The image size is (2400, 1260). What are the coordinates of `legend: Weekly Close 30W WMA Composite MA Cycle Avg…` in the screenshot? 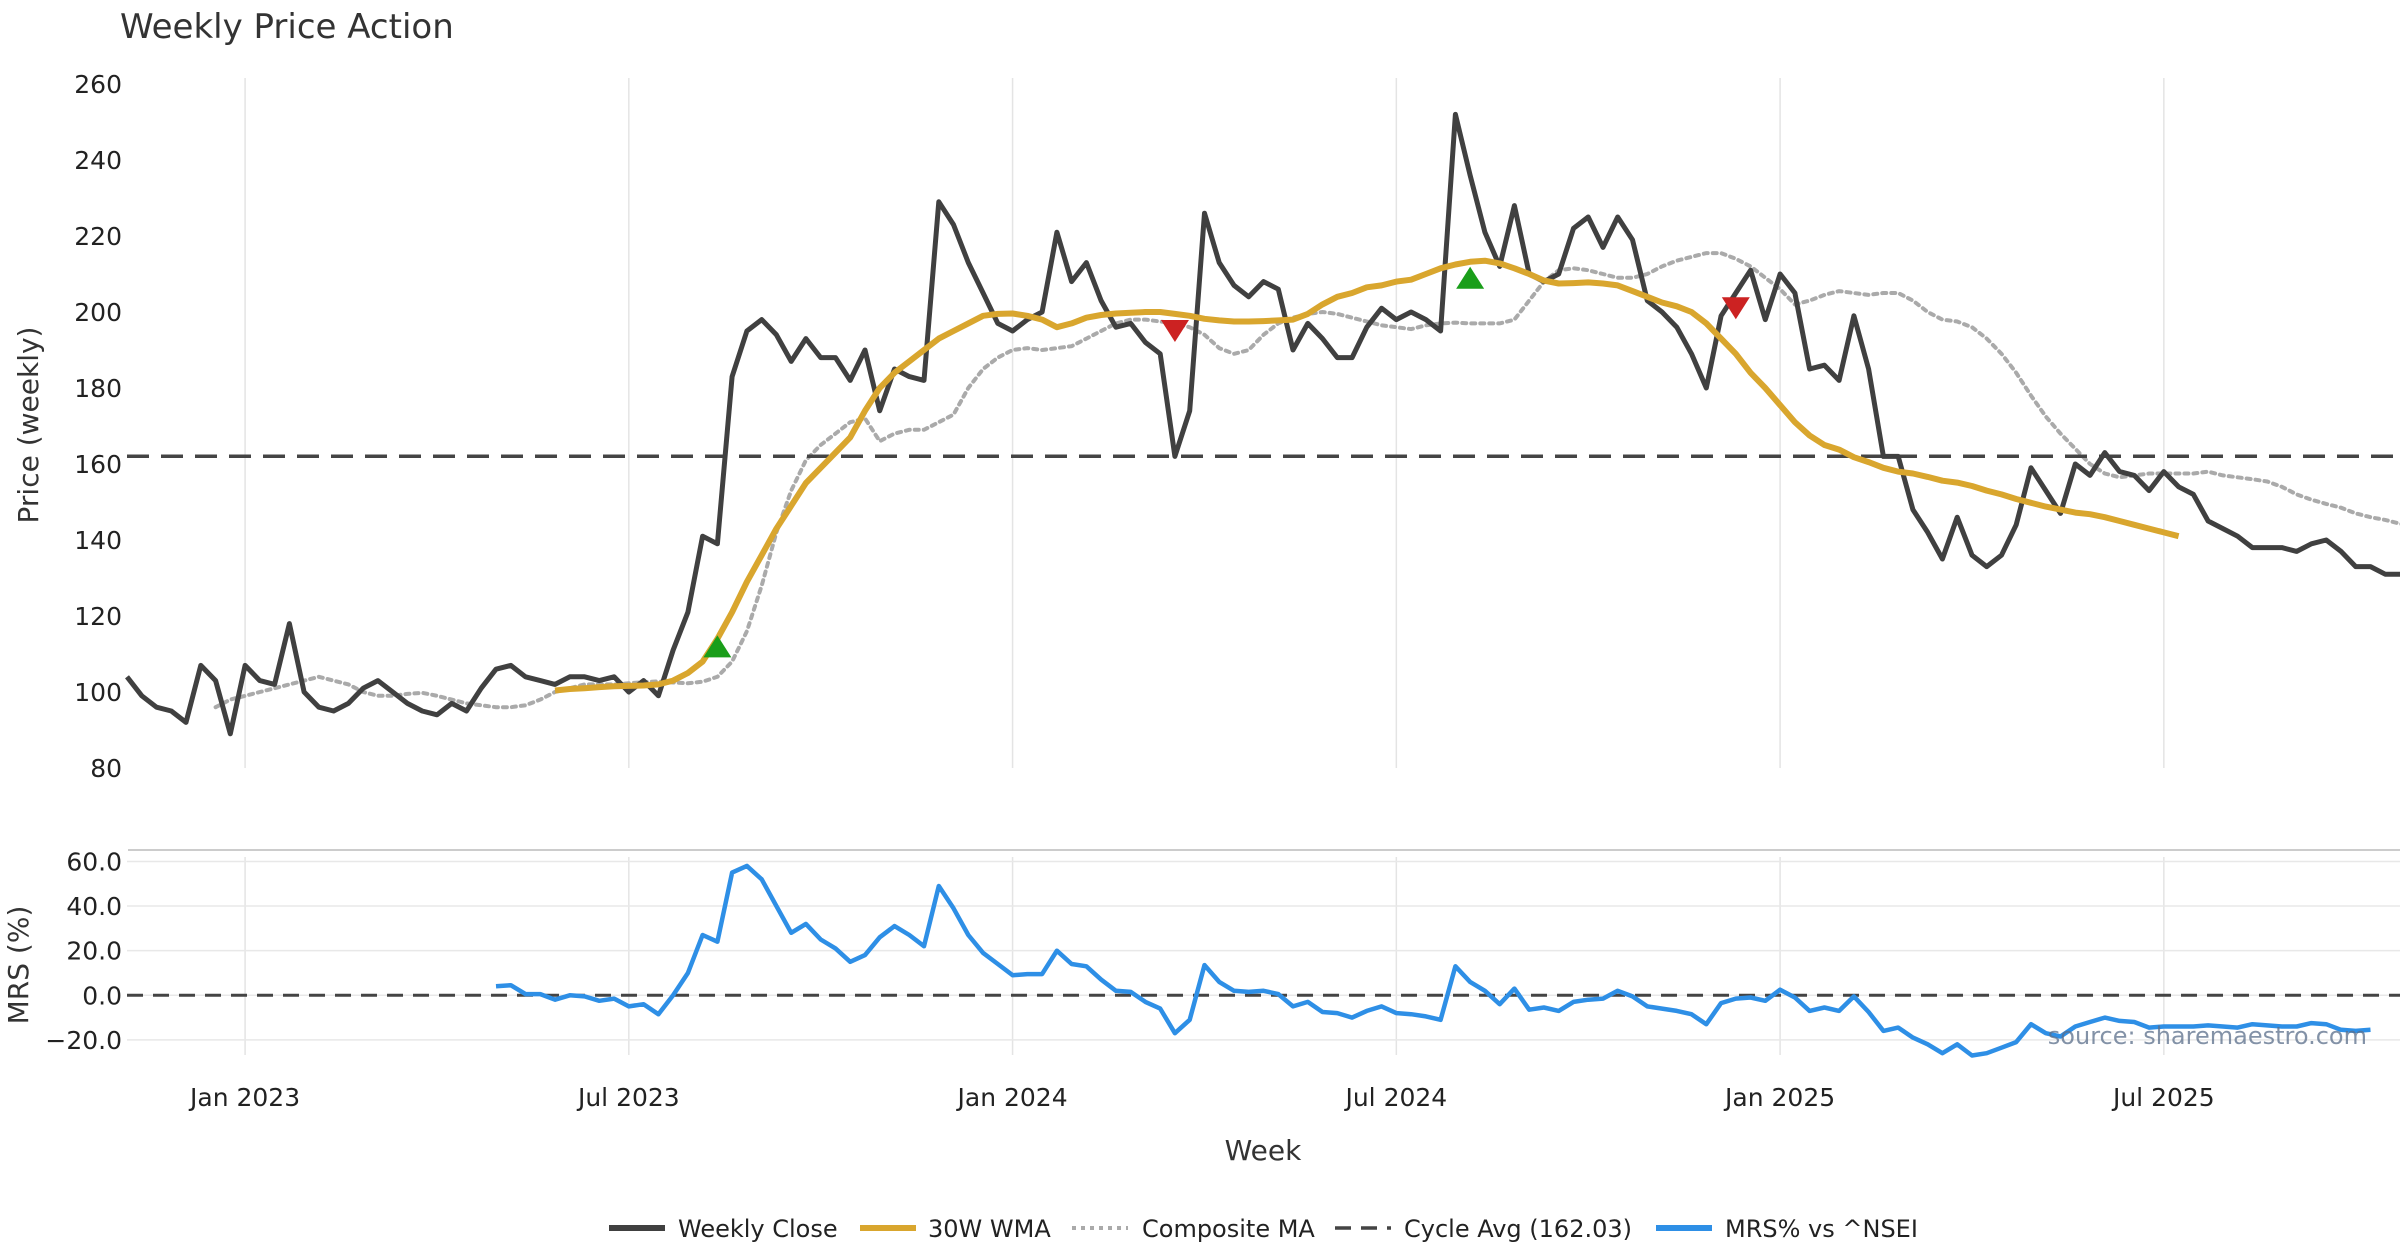 It's located at (1263, 1229).